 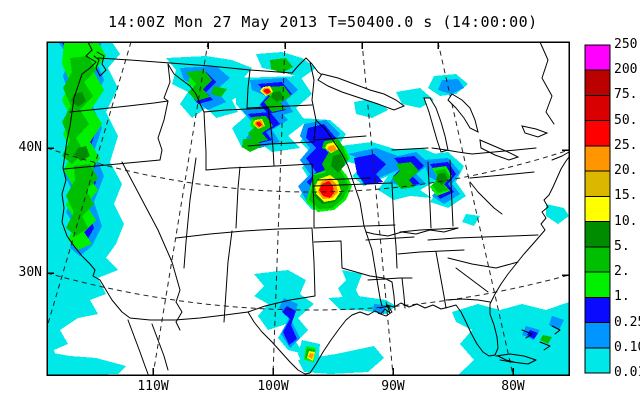 I want to click on colorbar-value-label: 75., so click(x=626, y=94).